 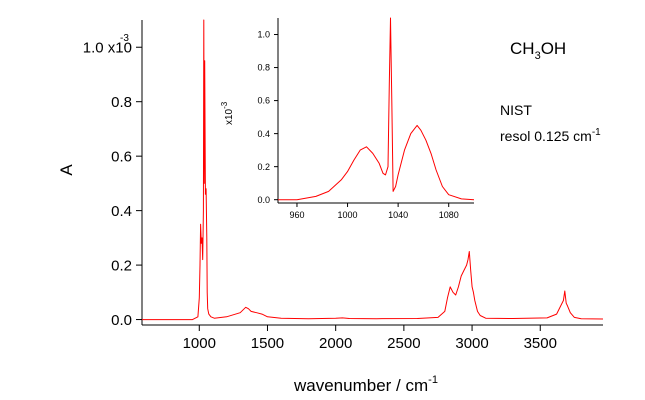 What do you see at coordinates (398, 215) in the screenshot?
I see `inset-x-tick-label: 1040` at bounding box center [398, 215].